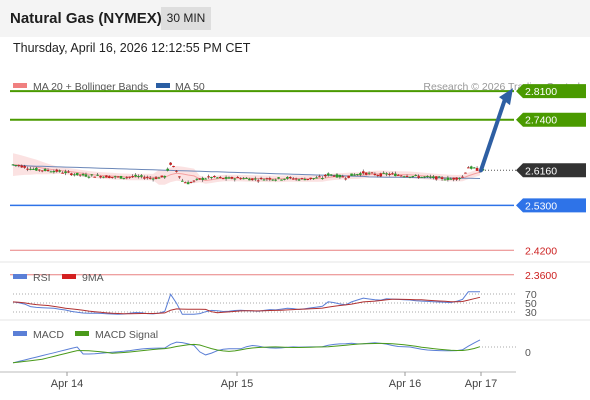 This screenshot has width=590, height=400. What do you see at coordinates (541, 121) in the screenshot?
I see `price-tag-r1-label: 2.7400` at bounding box center [541, 121].